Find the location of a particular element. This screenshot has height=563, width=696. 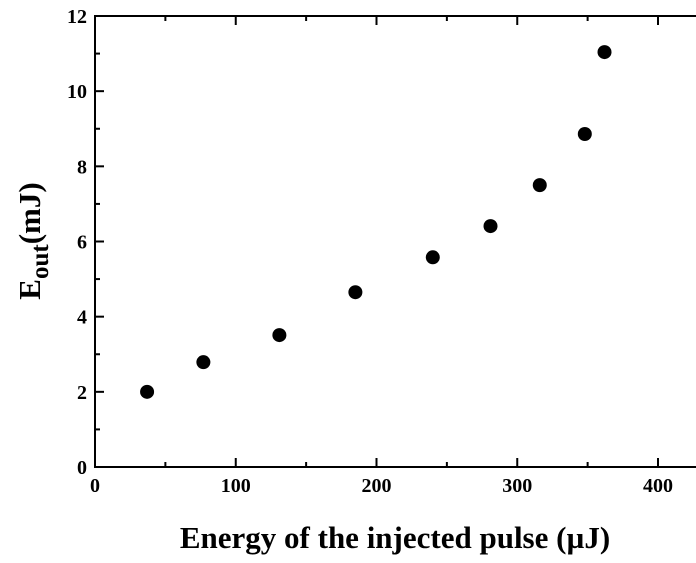

y-tick-label: 6 is located at coordinates (82, 243).